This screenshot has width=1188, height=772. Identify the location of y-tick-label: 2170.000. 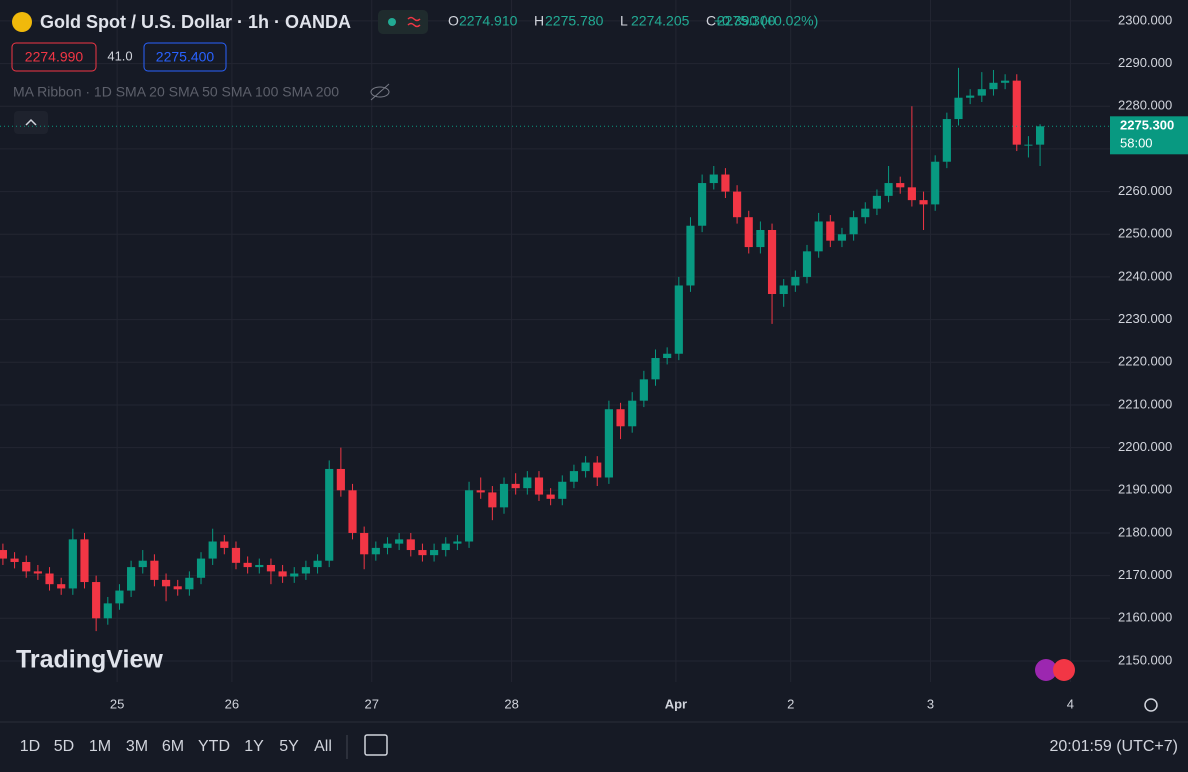
(1145, 574).